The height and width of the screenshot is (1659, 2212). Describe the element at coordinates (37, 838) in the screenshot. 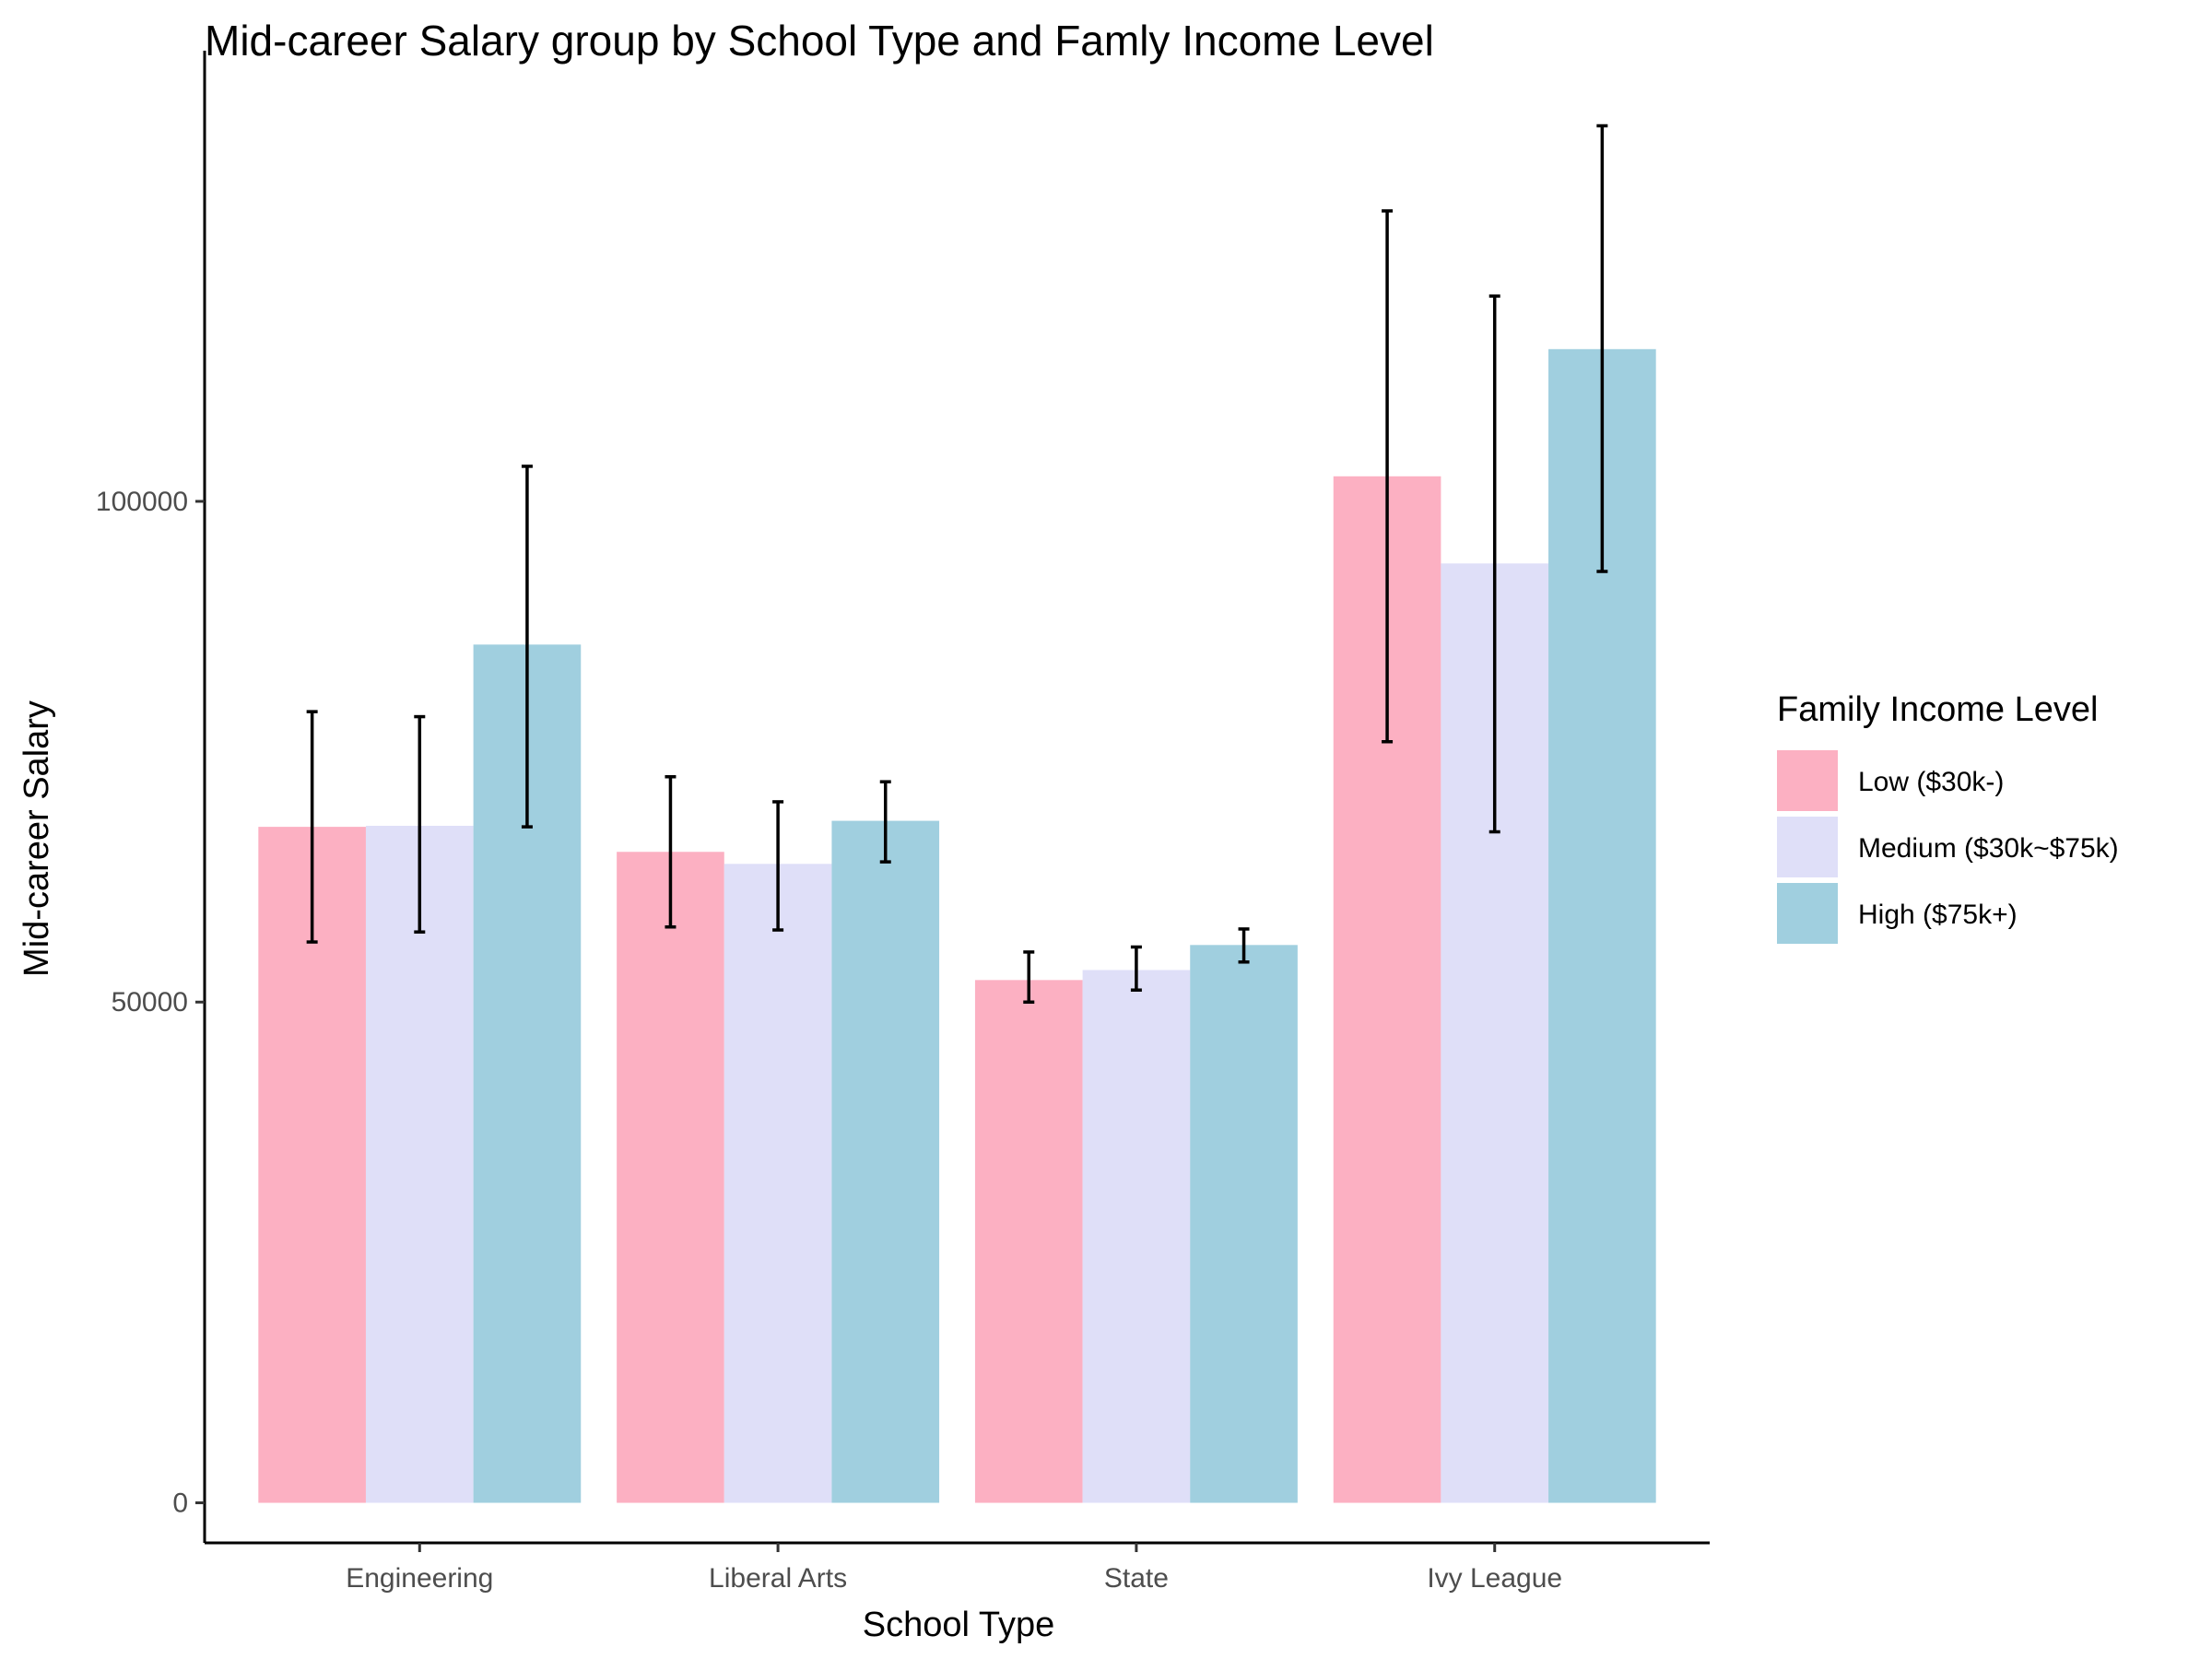

I see `y-axis-title: Mid-career Salary` at that location.